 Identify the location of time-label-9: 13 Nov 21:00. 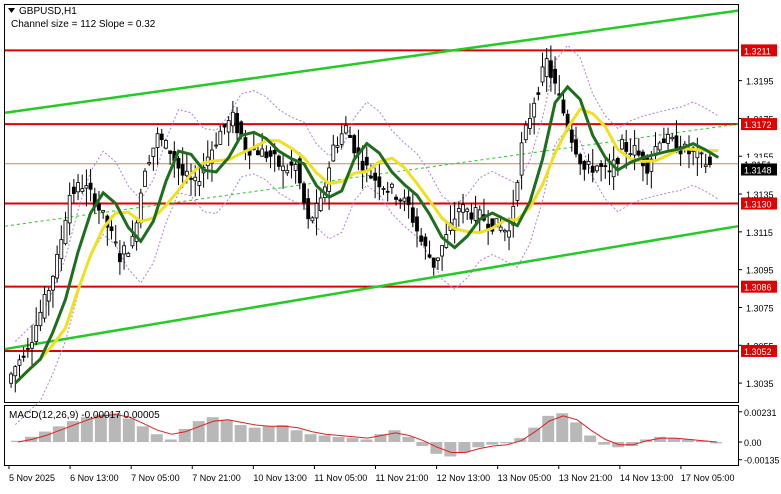
(586, 478).